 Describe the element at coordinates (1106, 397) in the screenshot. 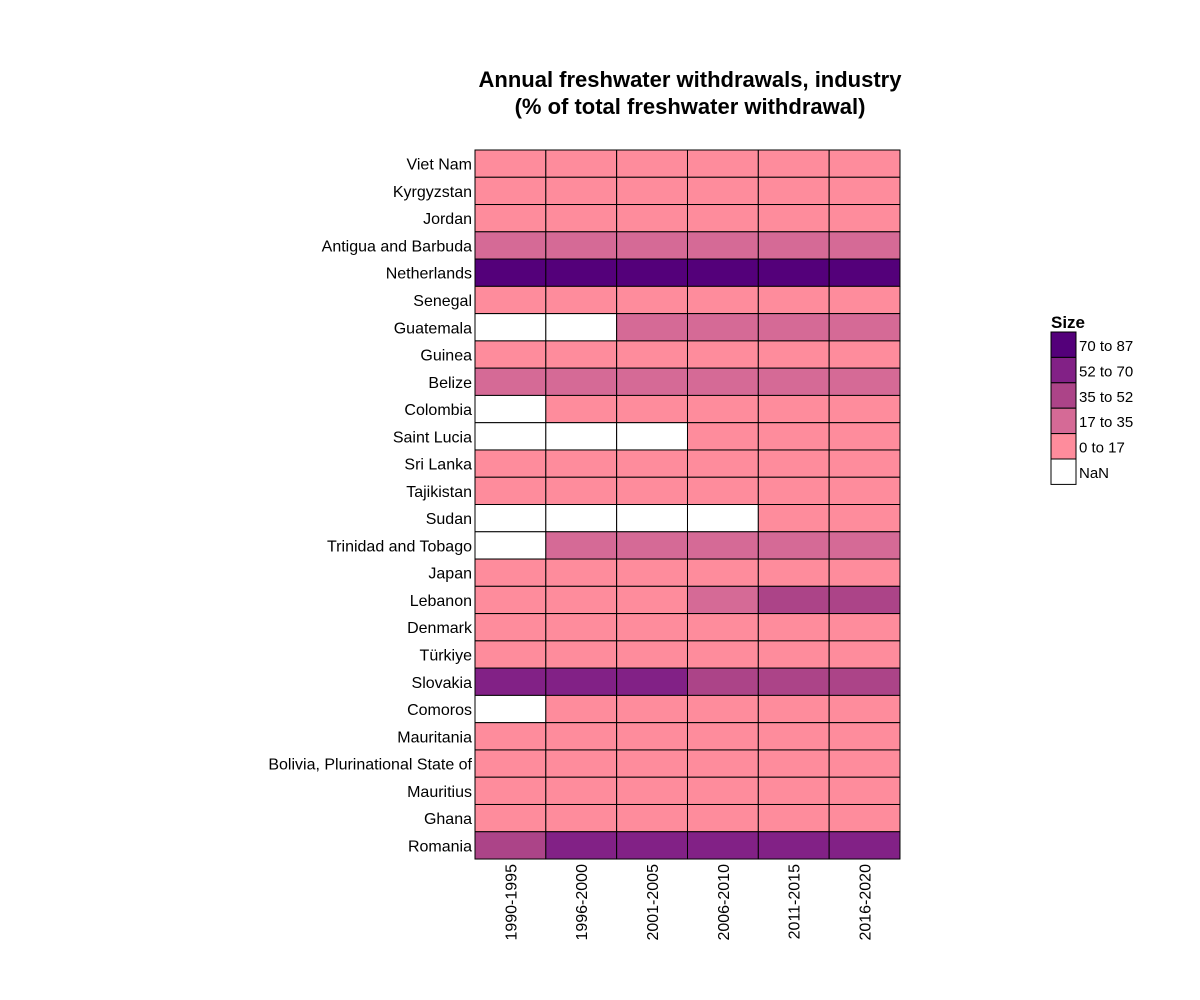

I see `legend-label: 35 to 52` at that location.